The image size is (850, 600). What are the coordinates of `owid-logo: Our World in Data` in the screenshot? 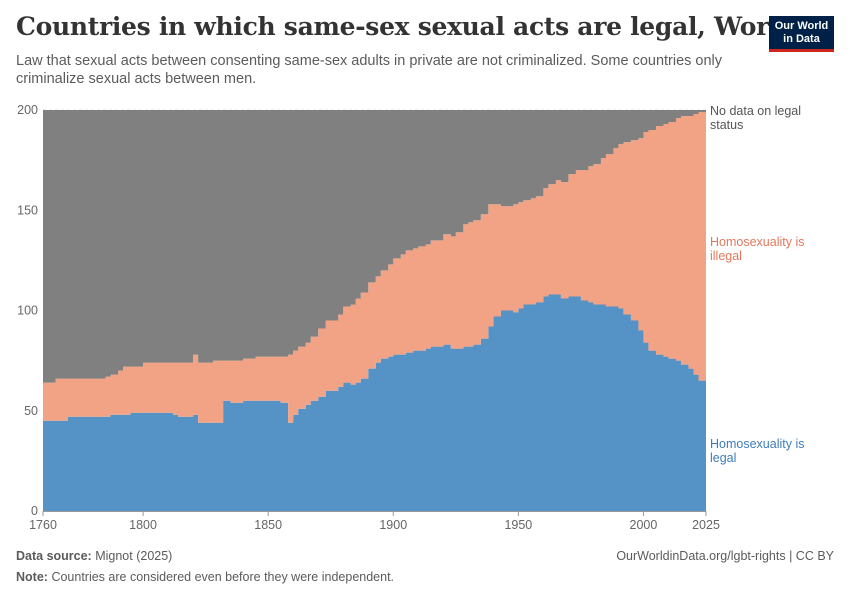 It's located at (801, 34).